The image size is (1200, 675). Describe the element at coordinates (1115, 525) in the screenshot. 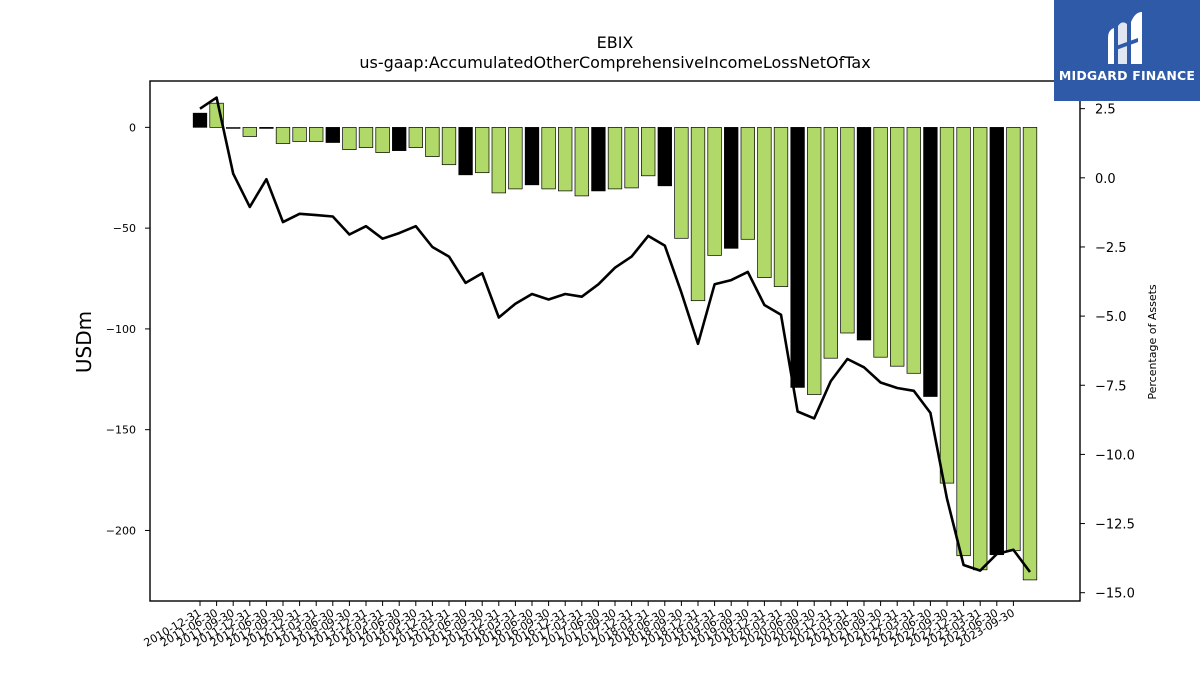

I see `y2-tick-label: −12.5` at that location.